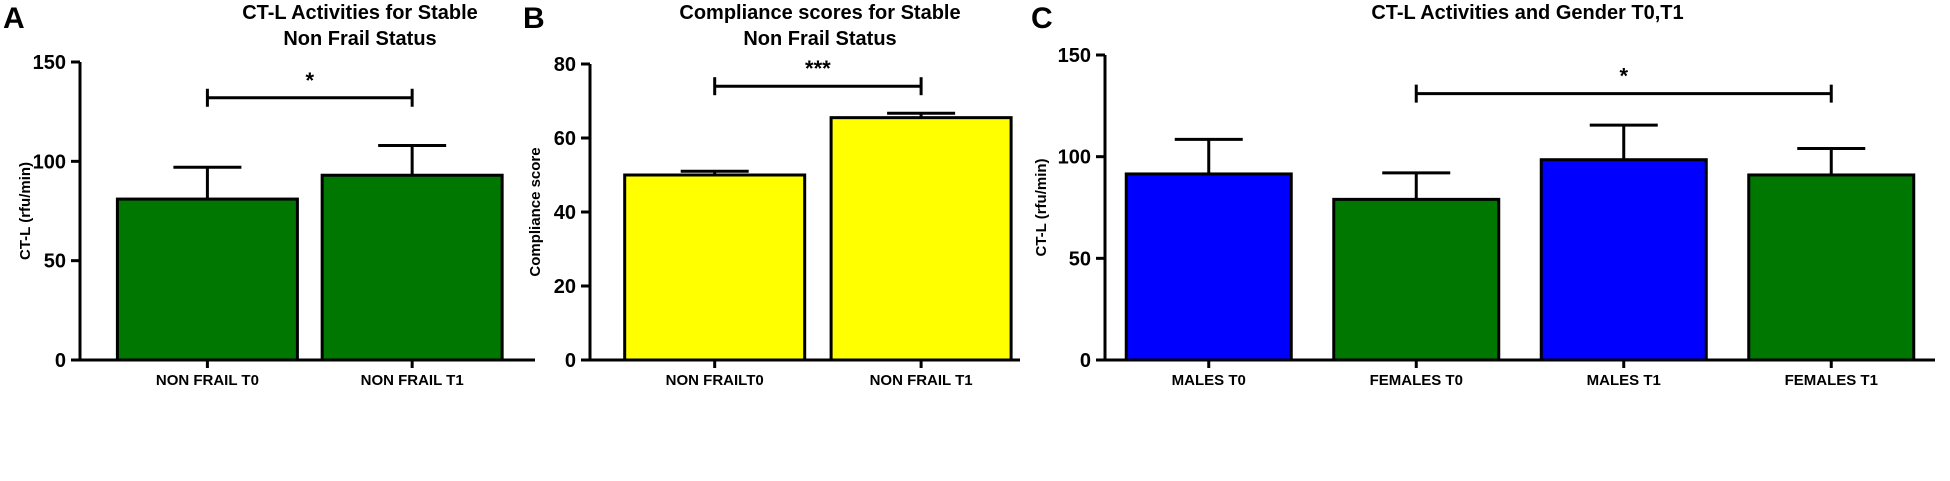  Describe the element at coordinates (534, 18) in the screenshot. I see `panel-label: B` at that location.